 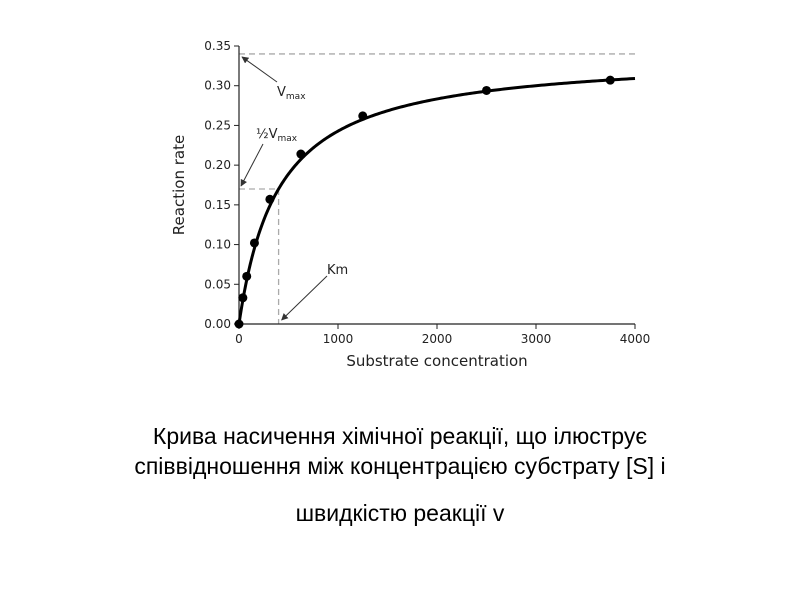 I want to click on y-axis-title: Reaction rate, so click(x=179, y=185).